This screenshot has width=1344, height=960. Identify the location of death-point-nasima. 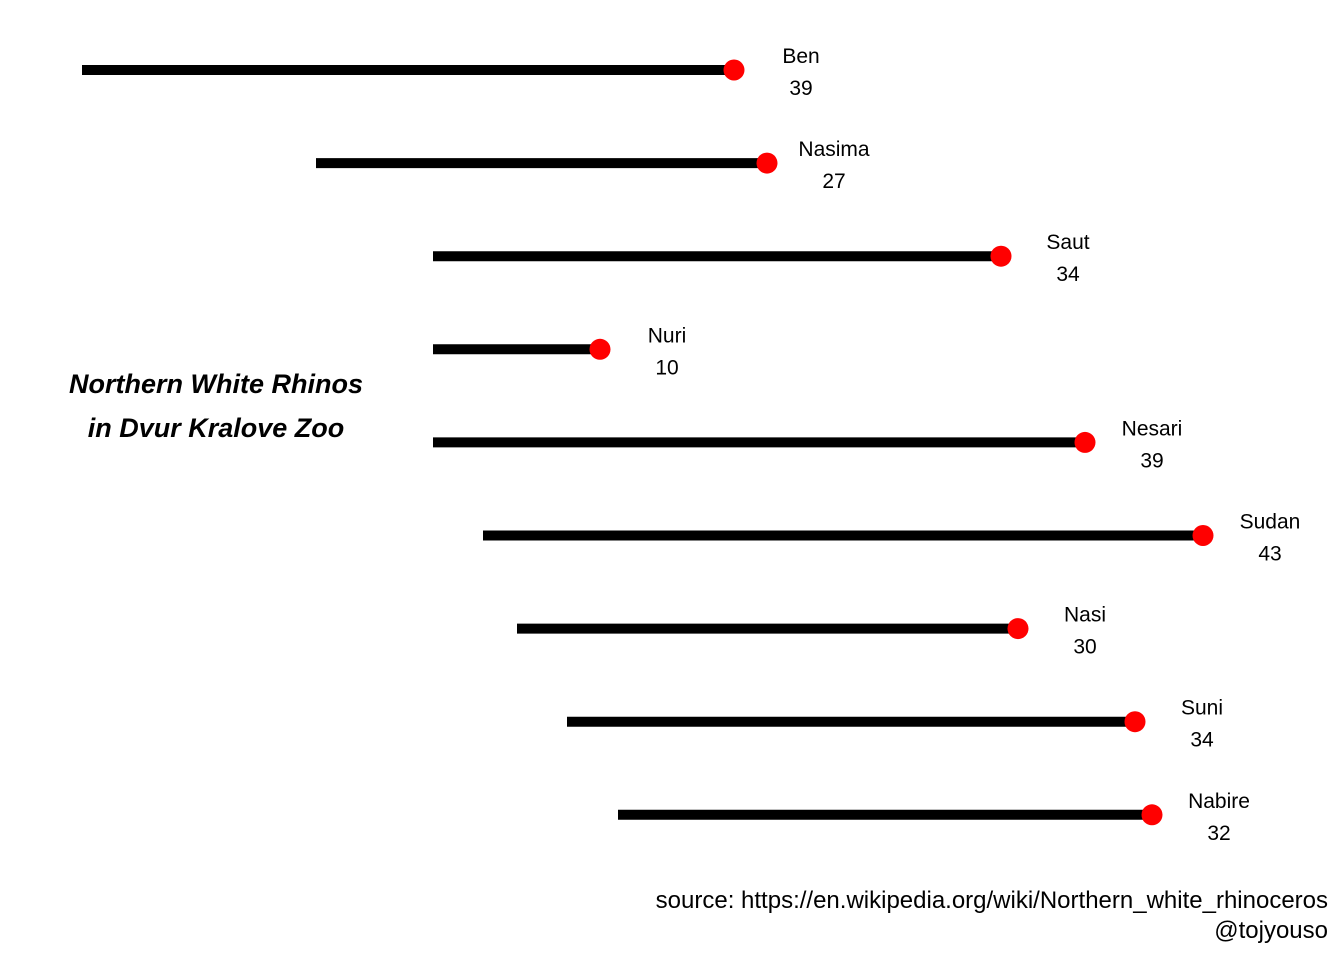
(767, 163).